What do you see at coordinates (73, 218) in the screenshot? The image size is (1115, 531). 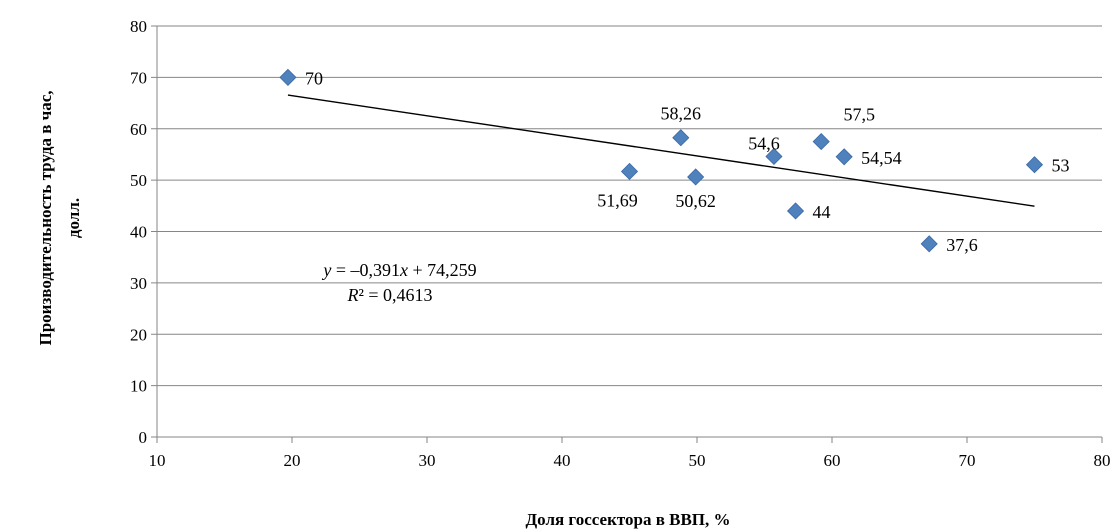 I see `y-axis-title-line2: долл.` at bounding box center [73, 218].